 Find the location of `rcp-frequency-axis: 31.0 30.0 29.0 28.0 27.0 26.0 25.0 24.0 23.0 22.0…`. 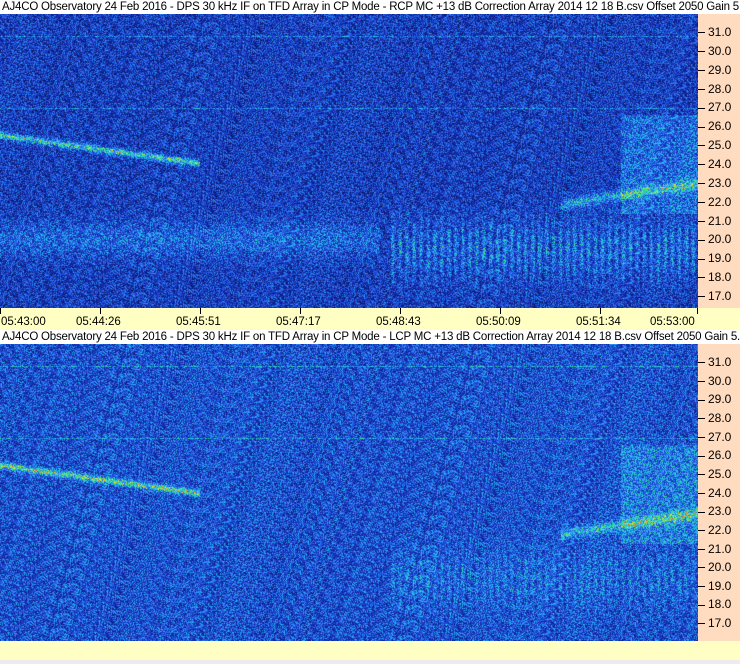

rcp-frequency-axis: 31.0 30.0 29.0 28.0 27.0 26.0 25.0 24.0 23.0 22.0… is located at coordinates (719, 161).